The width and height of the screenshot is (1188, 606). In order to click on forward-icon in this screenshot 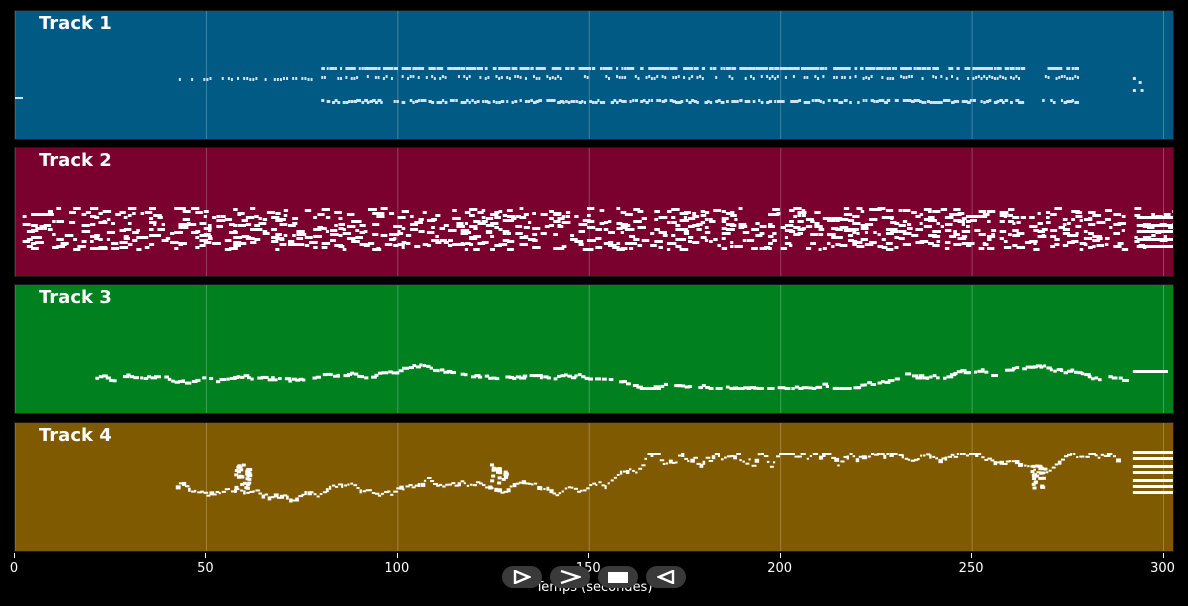, I will do `click(570, 577)`.